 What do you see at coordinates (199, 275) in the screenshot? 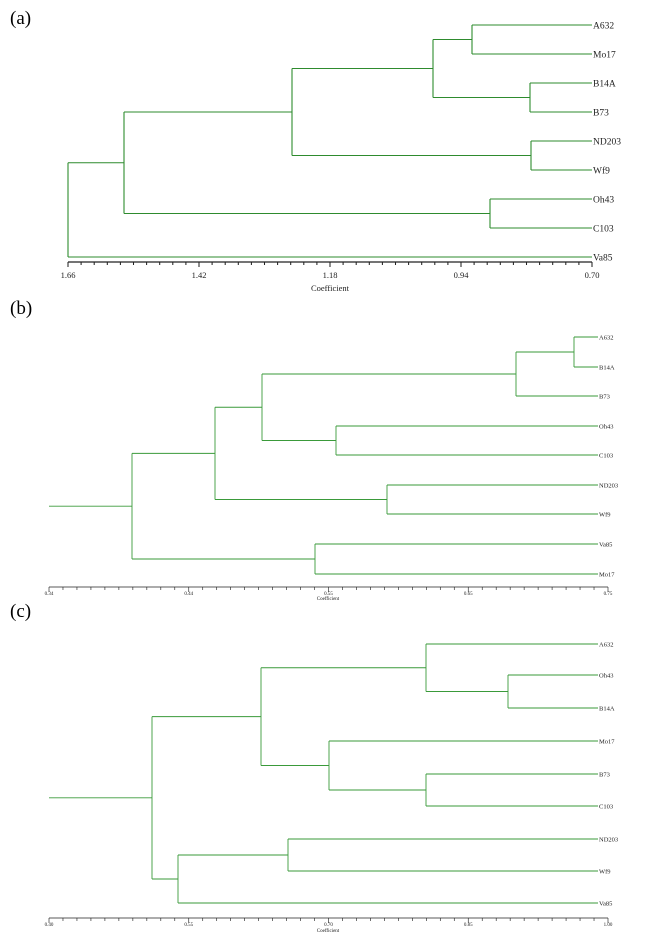
I see `axis-tick-label: 1.42` at bounding box center [199, 275].